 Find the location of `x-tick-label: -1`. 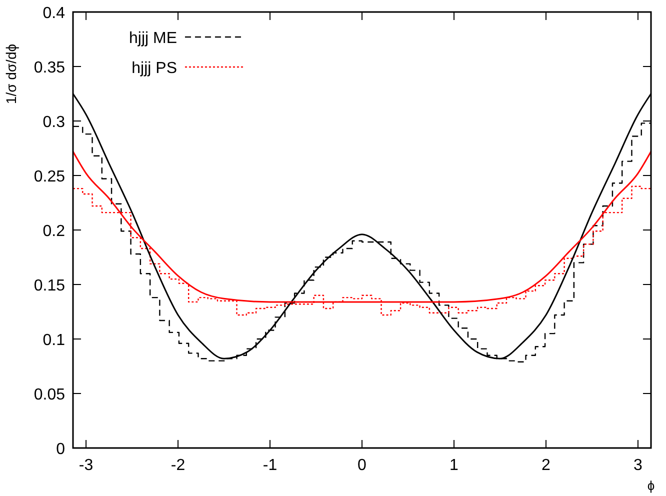

x-tick-label: -1 is located at coordinates (270, 465).